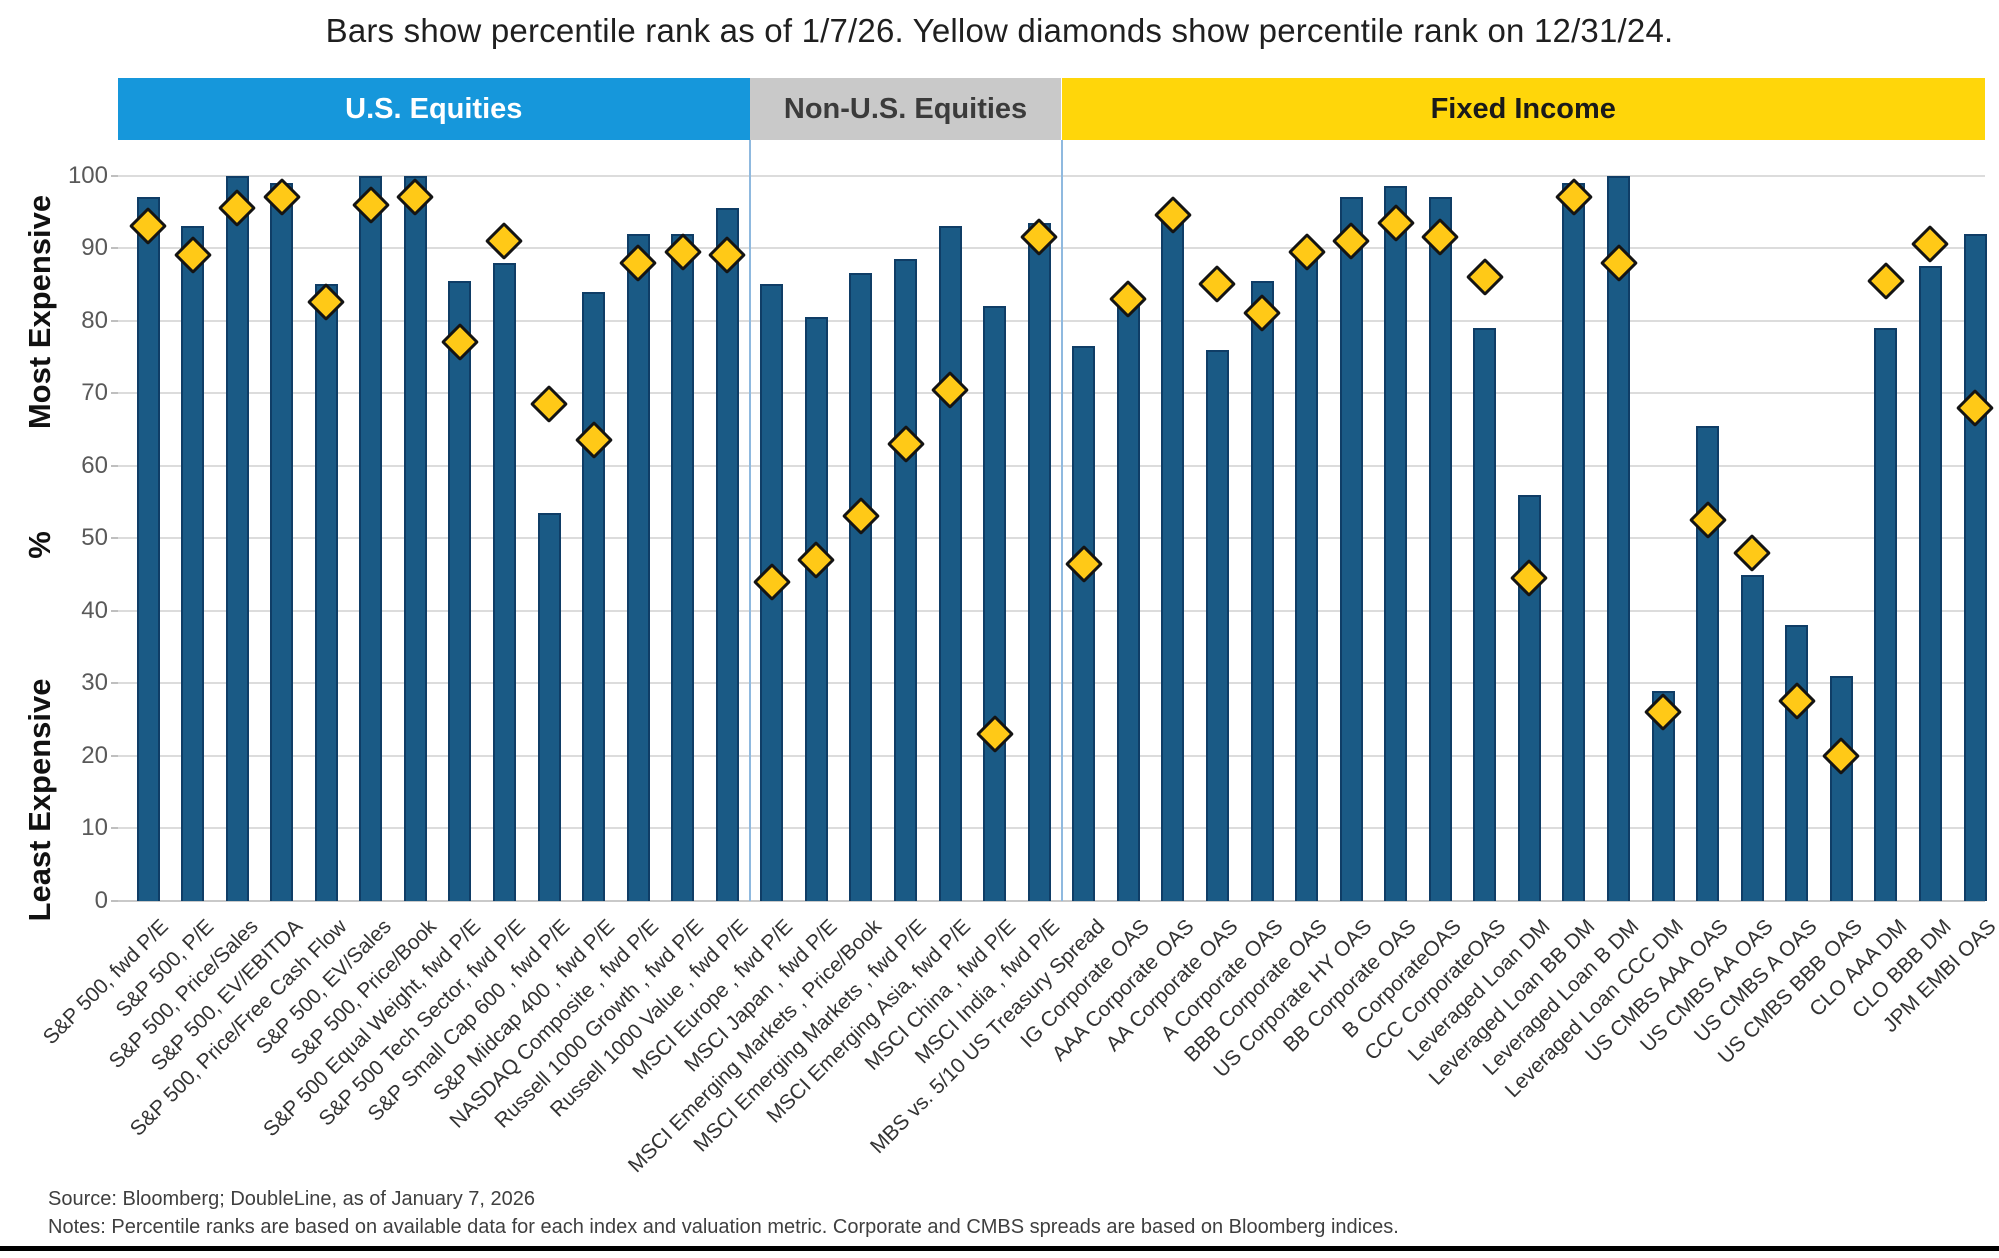 This screenshot has height=1258, width=1999. I want to click on bar-ccc-corporateoas, so click(1485, 614).